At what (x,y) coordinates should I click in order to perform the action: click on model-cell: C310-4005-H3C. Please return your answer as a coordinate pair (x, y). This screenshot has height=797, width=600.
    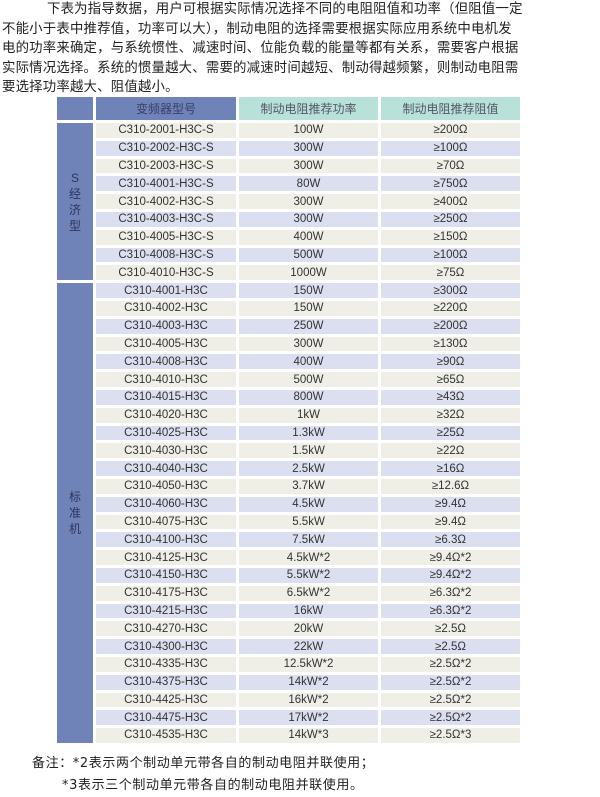
    Looking at the image, I should click on (166, 344).